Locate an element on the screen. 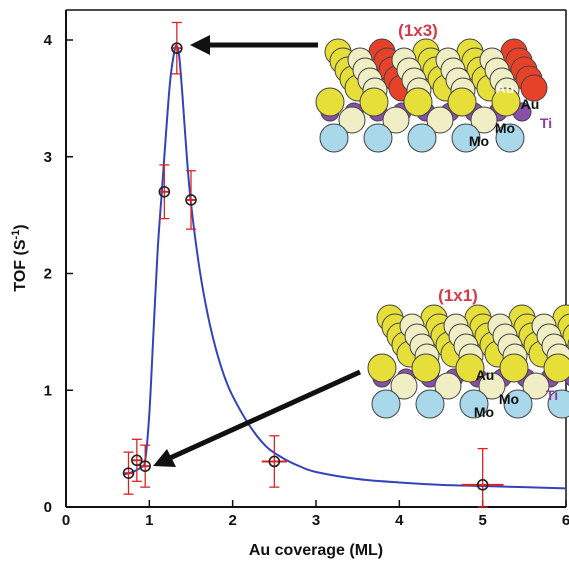 The image size is (569, 563). structure-1x1-mo-label-2: Mo is located at coordinates (484, 412).